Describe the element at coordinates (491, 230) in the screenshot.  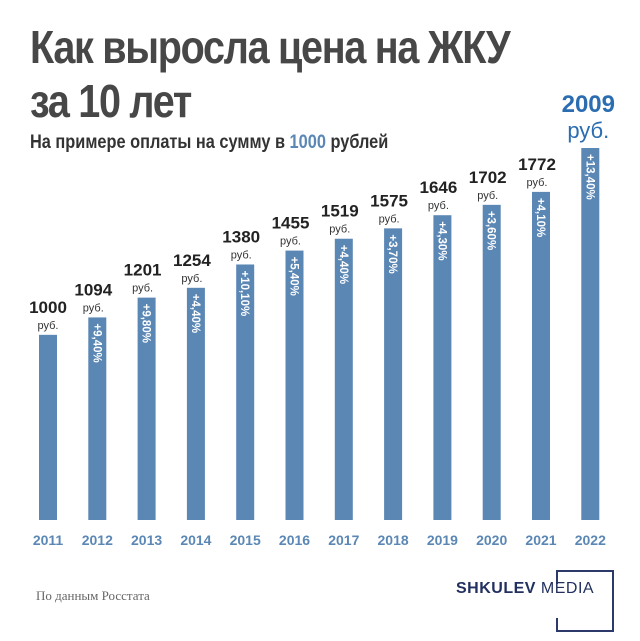
I see `growth-label: +3,60%` at that location.